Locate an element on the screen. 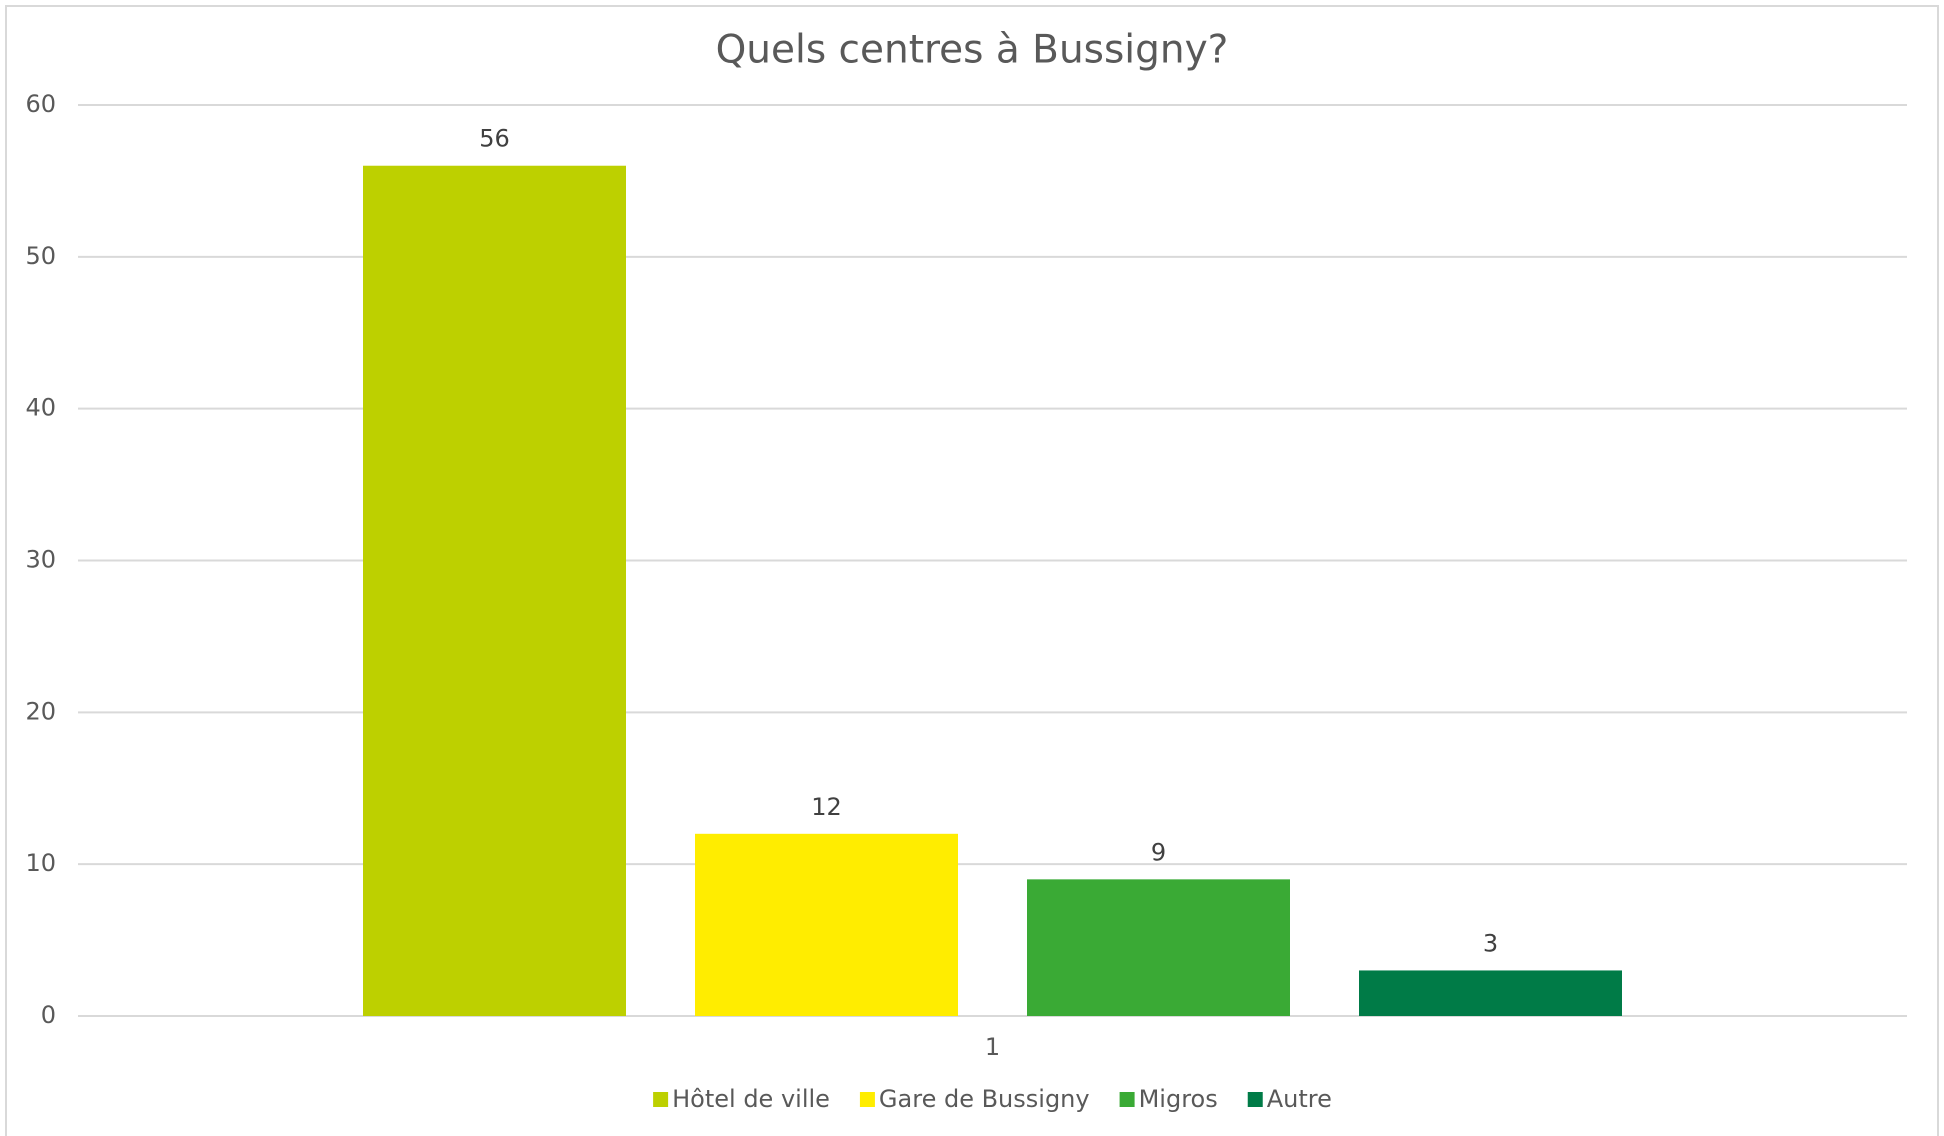 Image resolution: width=1944 pixels, height=1136 pixels. data-label: 56 is located at coordinates (494, 139).